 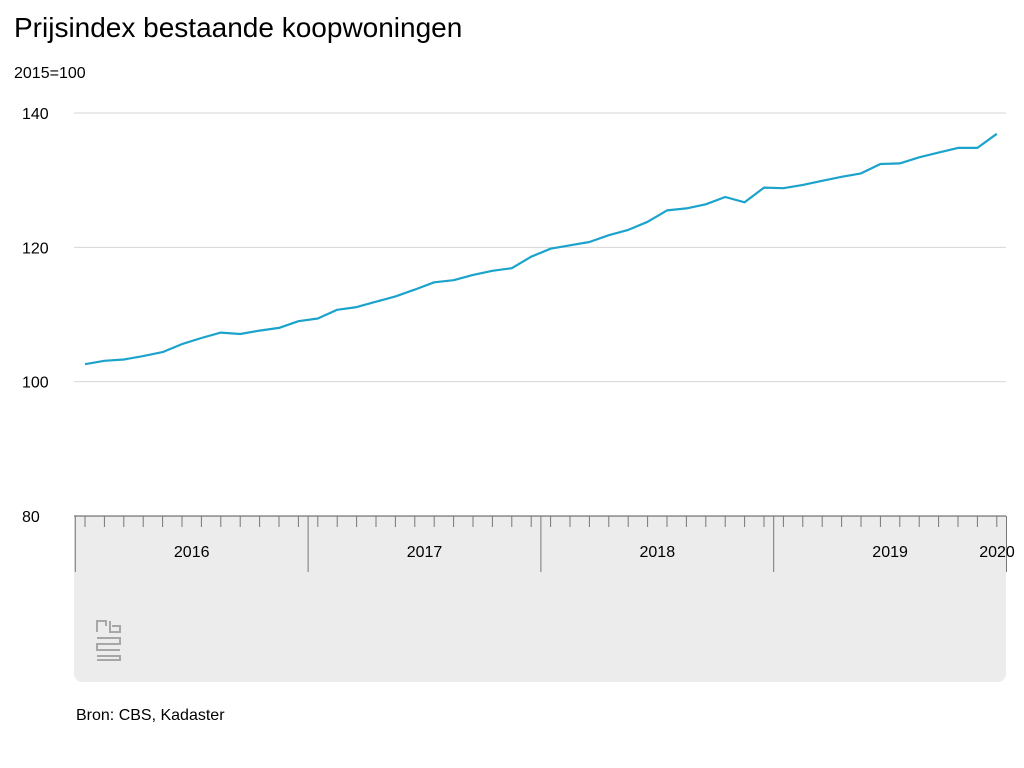 I want to click on x-year-label: 2016, so click(x=192, y=552).